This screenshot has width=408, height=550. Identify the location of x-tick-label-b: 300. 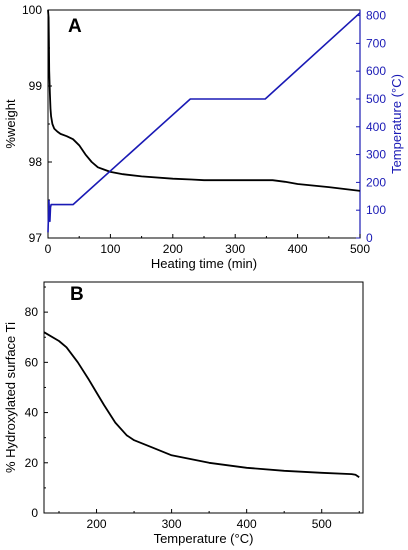
(172, 524).